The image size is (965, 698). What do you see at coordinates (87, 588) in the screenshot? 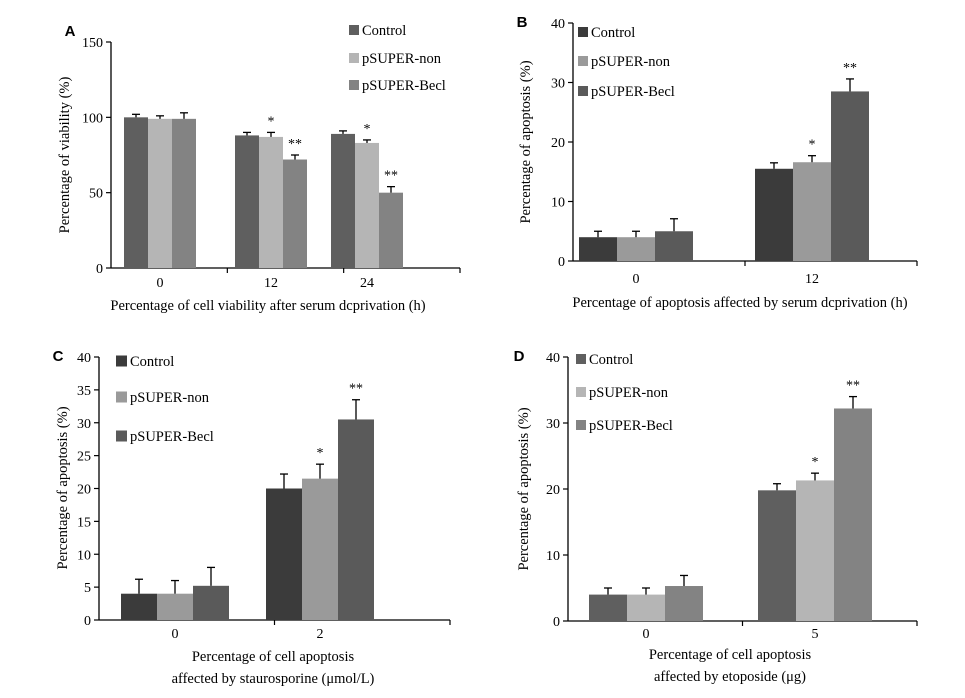
I see `y-tick-label: 5` at bounding box center [87, 588].